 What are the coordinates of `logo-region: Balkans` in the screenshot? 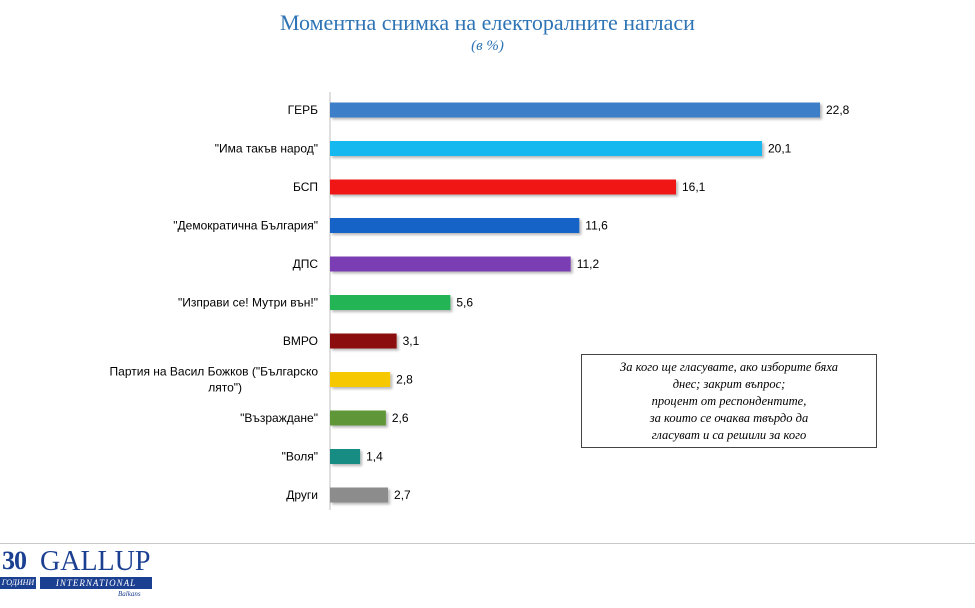 It's located at (129, 594).